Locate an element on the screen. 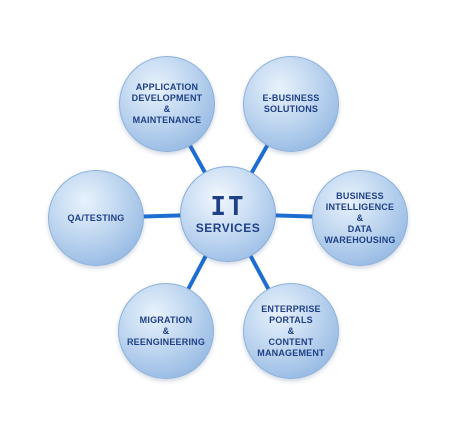 The image size is (468, 433). node-label-enterprise-portals: ENTERPRISE PORTALS & CONTENT MANAGEMENT is located at coordinates (291, 330).